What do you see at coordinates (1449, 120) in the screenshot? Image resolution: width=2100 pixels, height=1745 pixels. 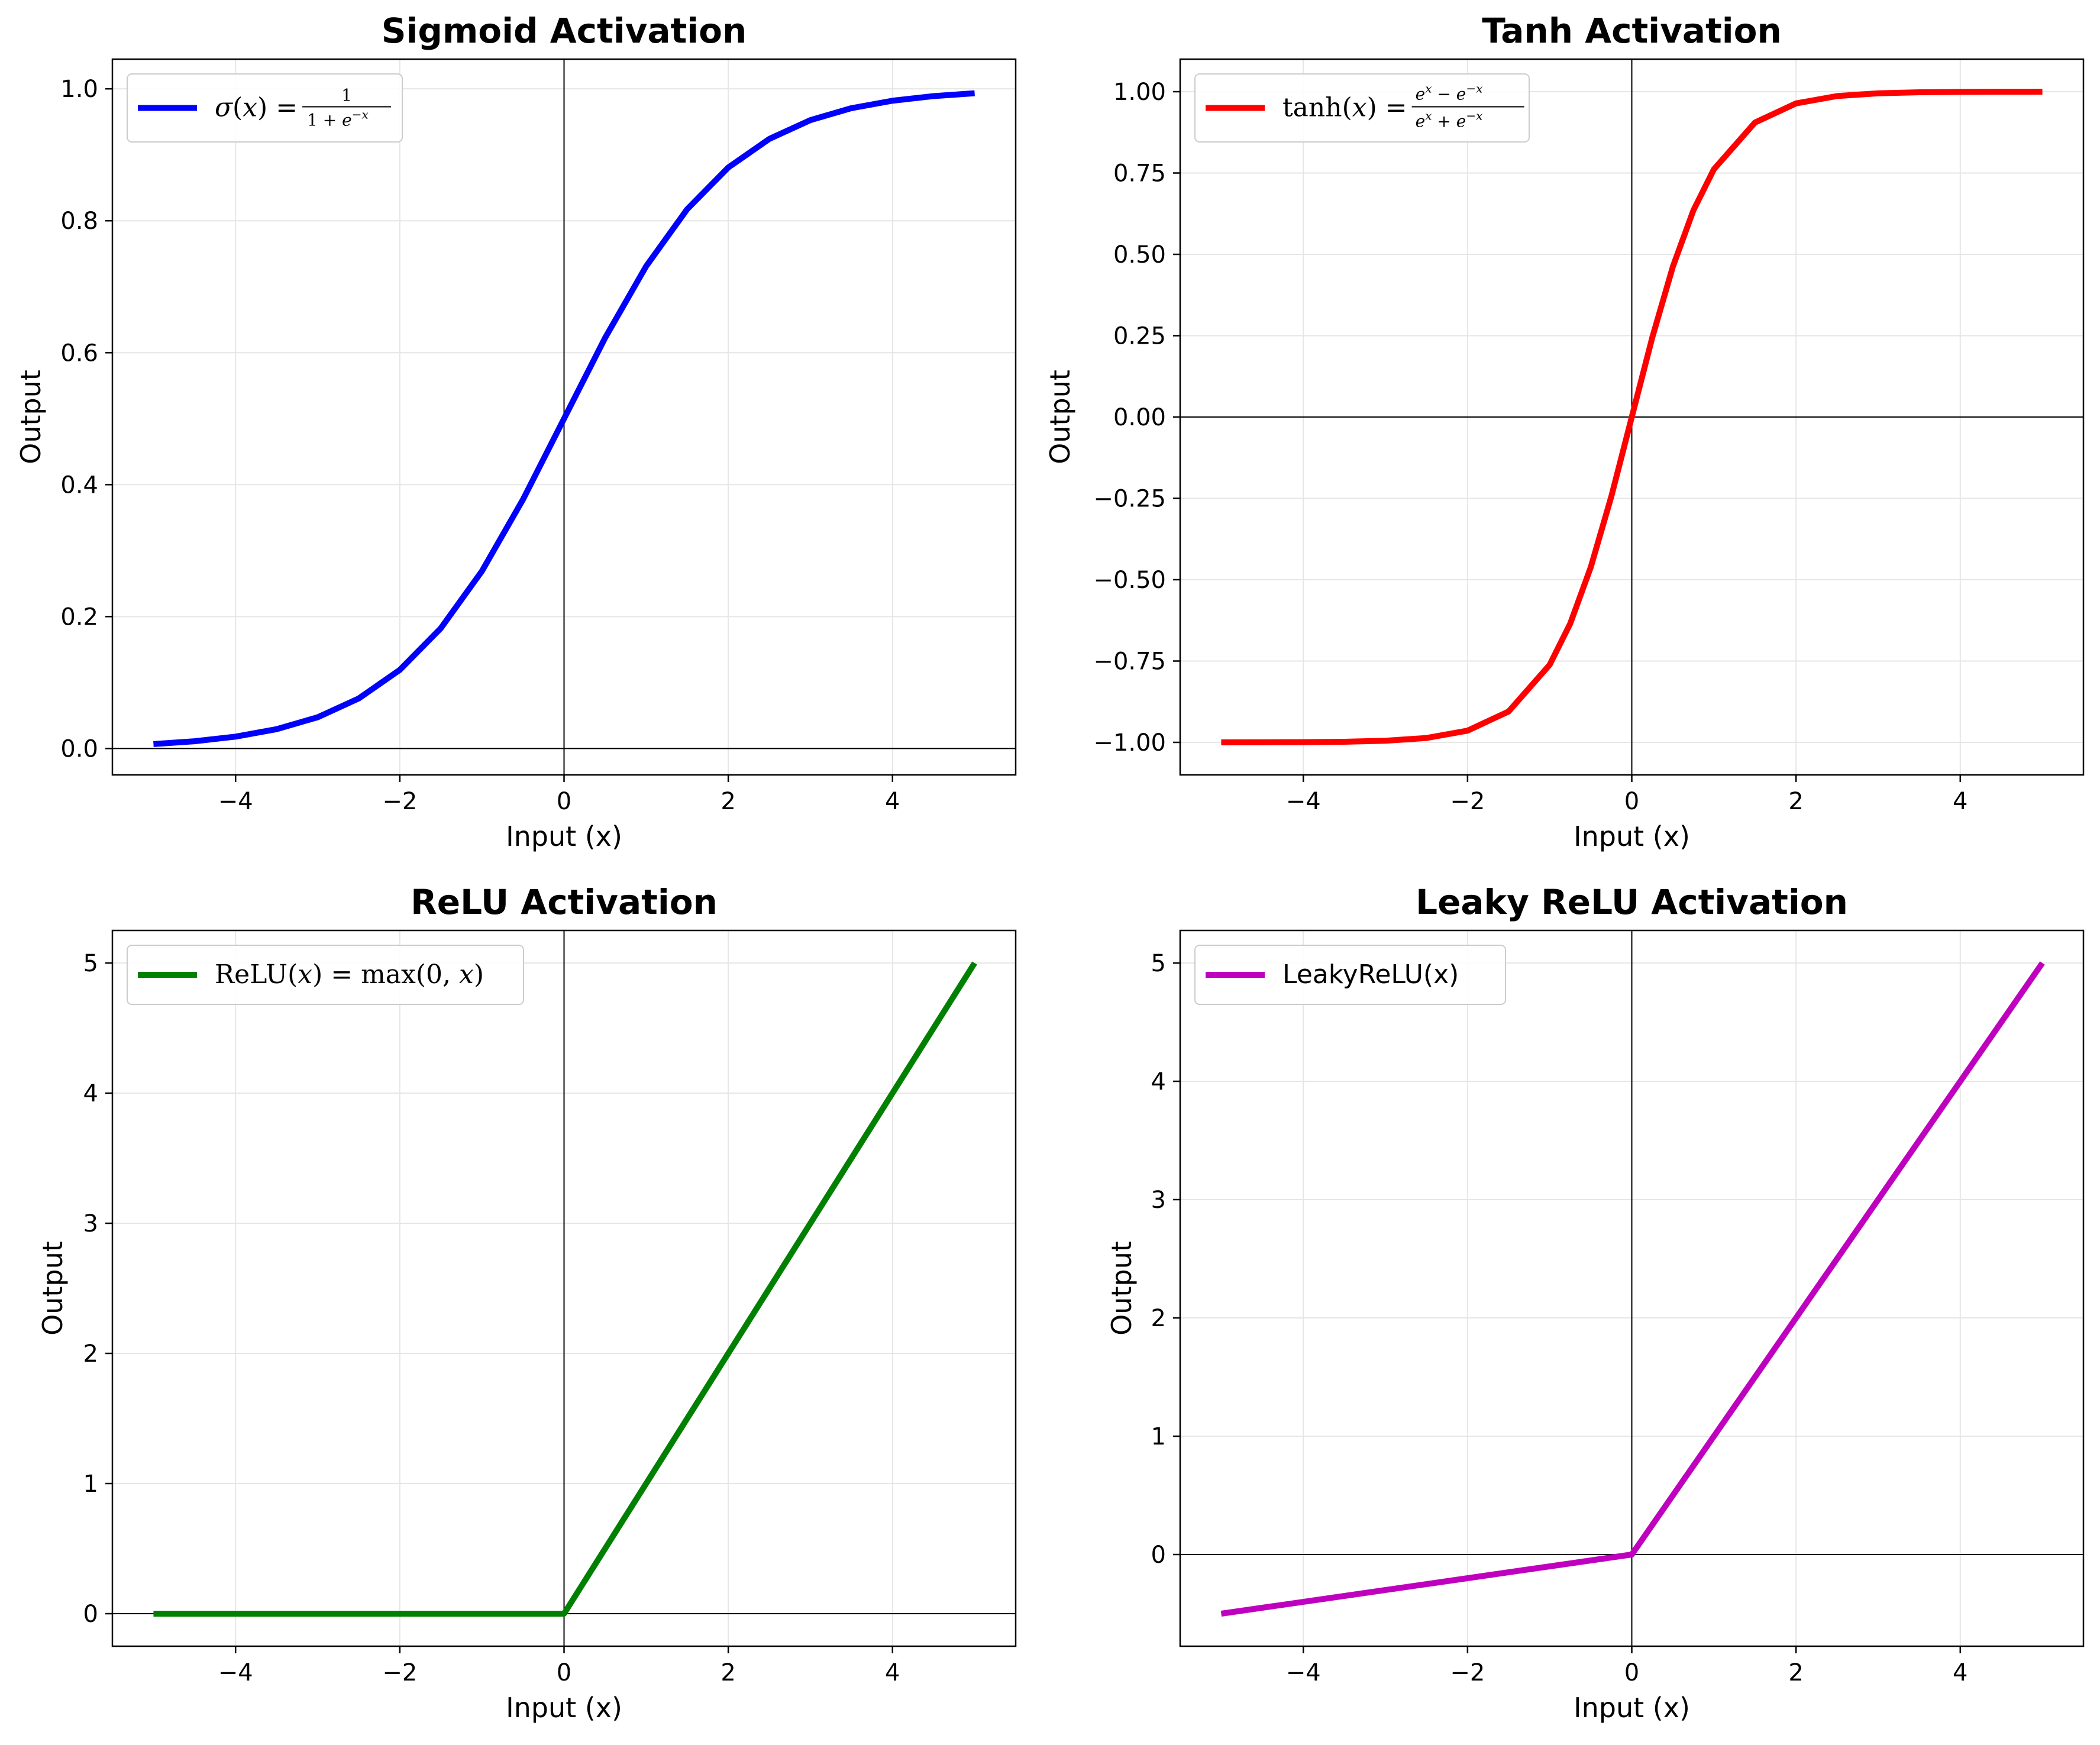 I see `fraction-denominator: ex + e−x` at bounding box center [1449, 120].